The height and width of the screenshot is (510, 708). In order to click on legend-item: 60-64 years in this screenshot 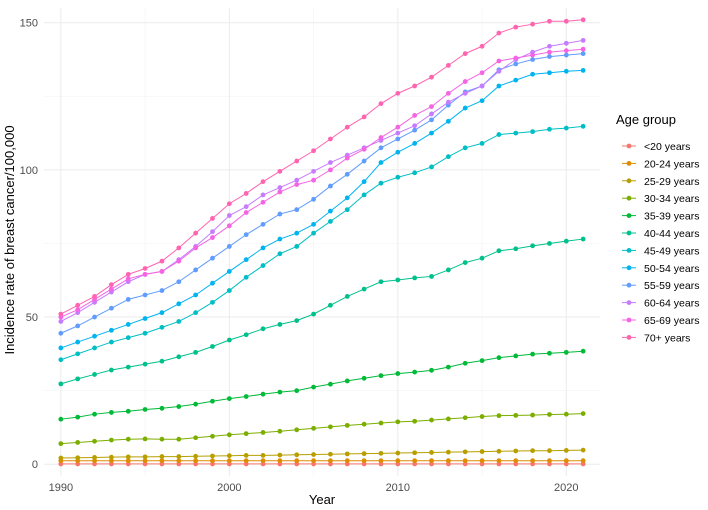, I will do `click(660, 304)`.